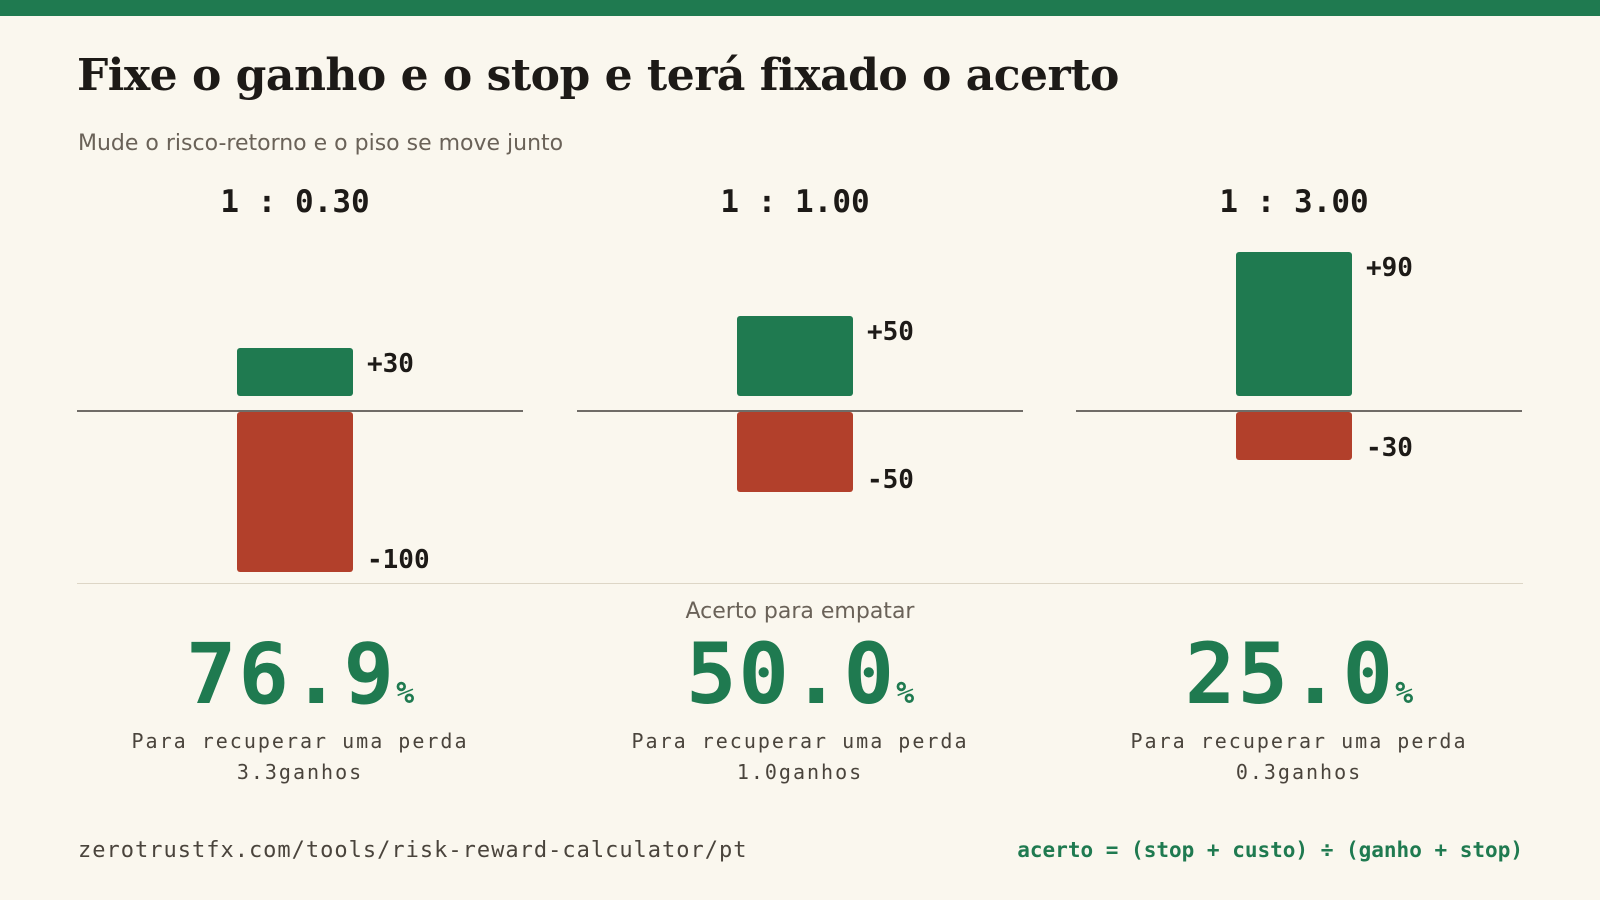 The width and height of the screenshot is (1600, 900). I want to click on breakeven-percent: 76.9%, so click(300, 674).